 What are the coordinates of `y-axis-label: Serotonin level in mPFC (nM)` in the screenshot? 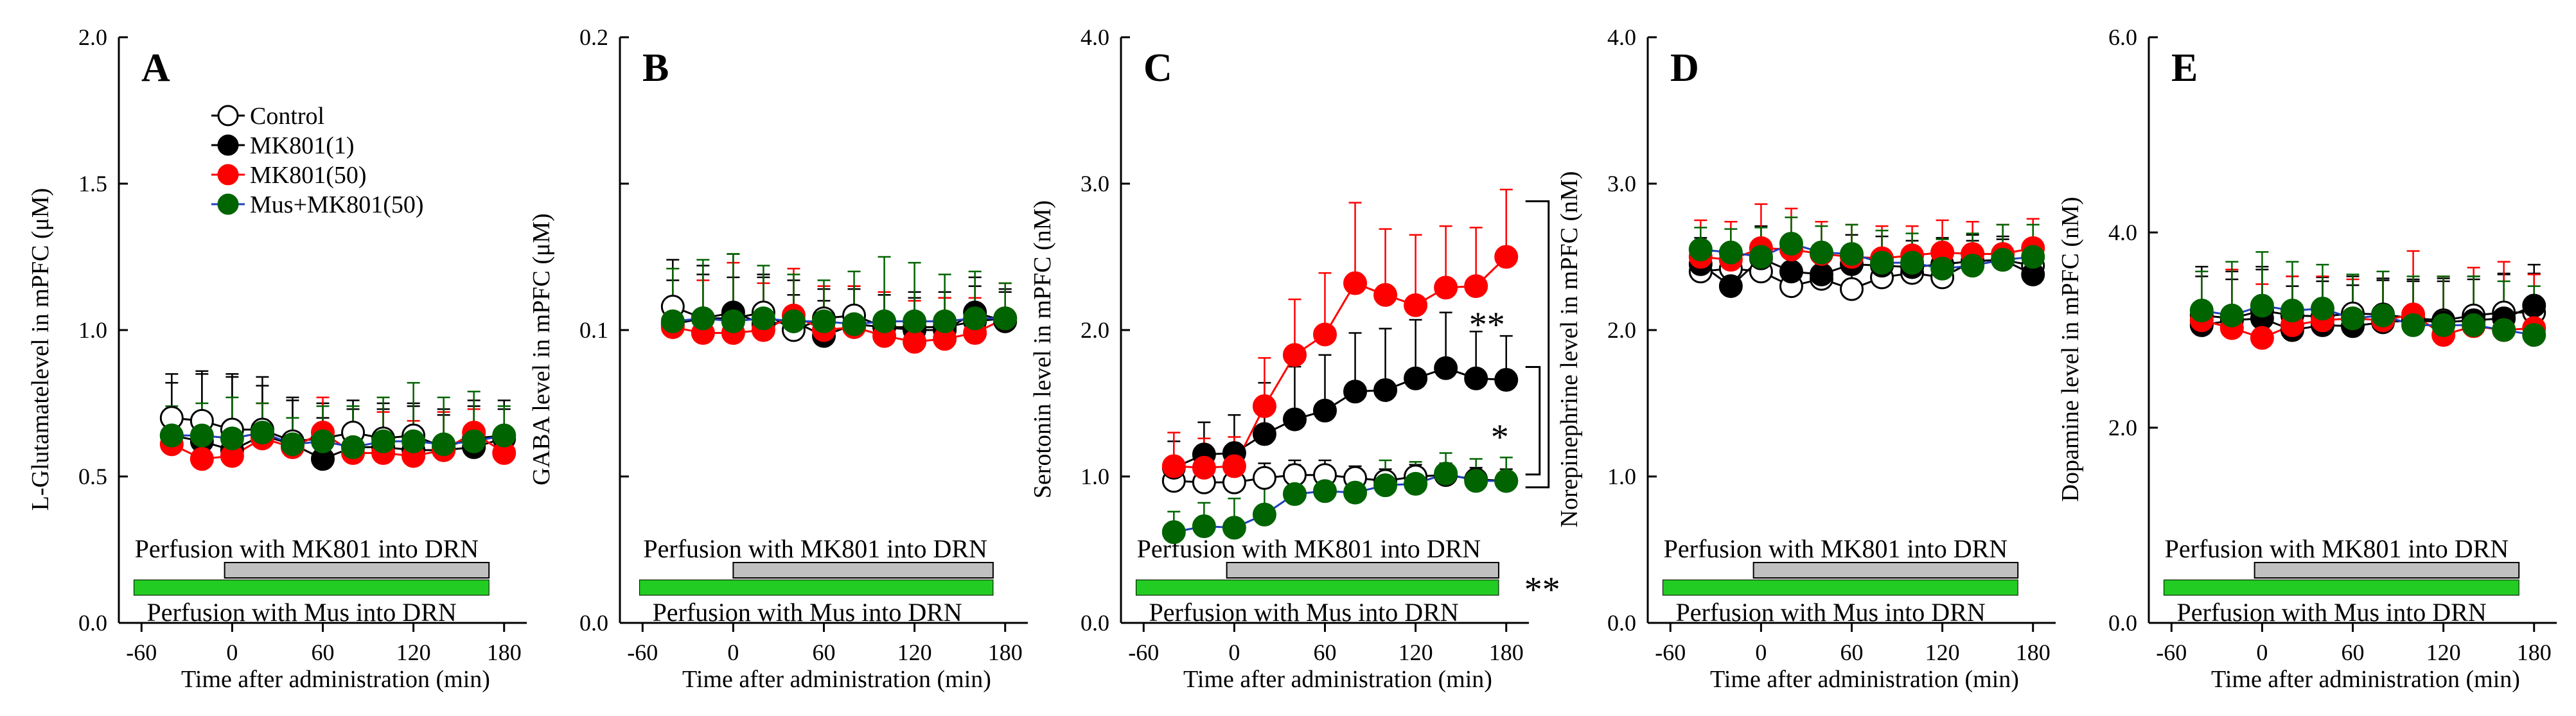 It's located at (1042, 349).